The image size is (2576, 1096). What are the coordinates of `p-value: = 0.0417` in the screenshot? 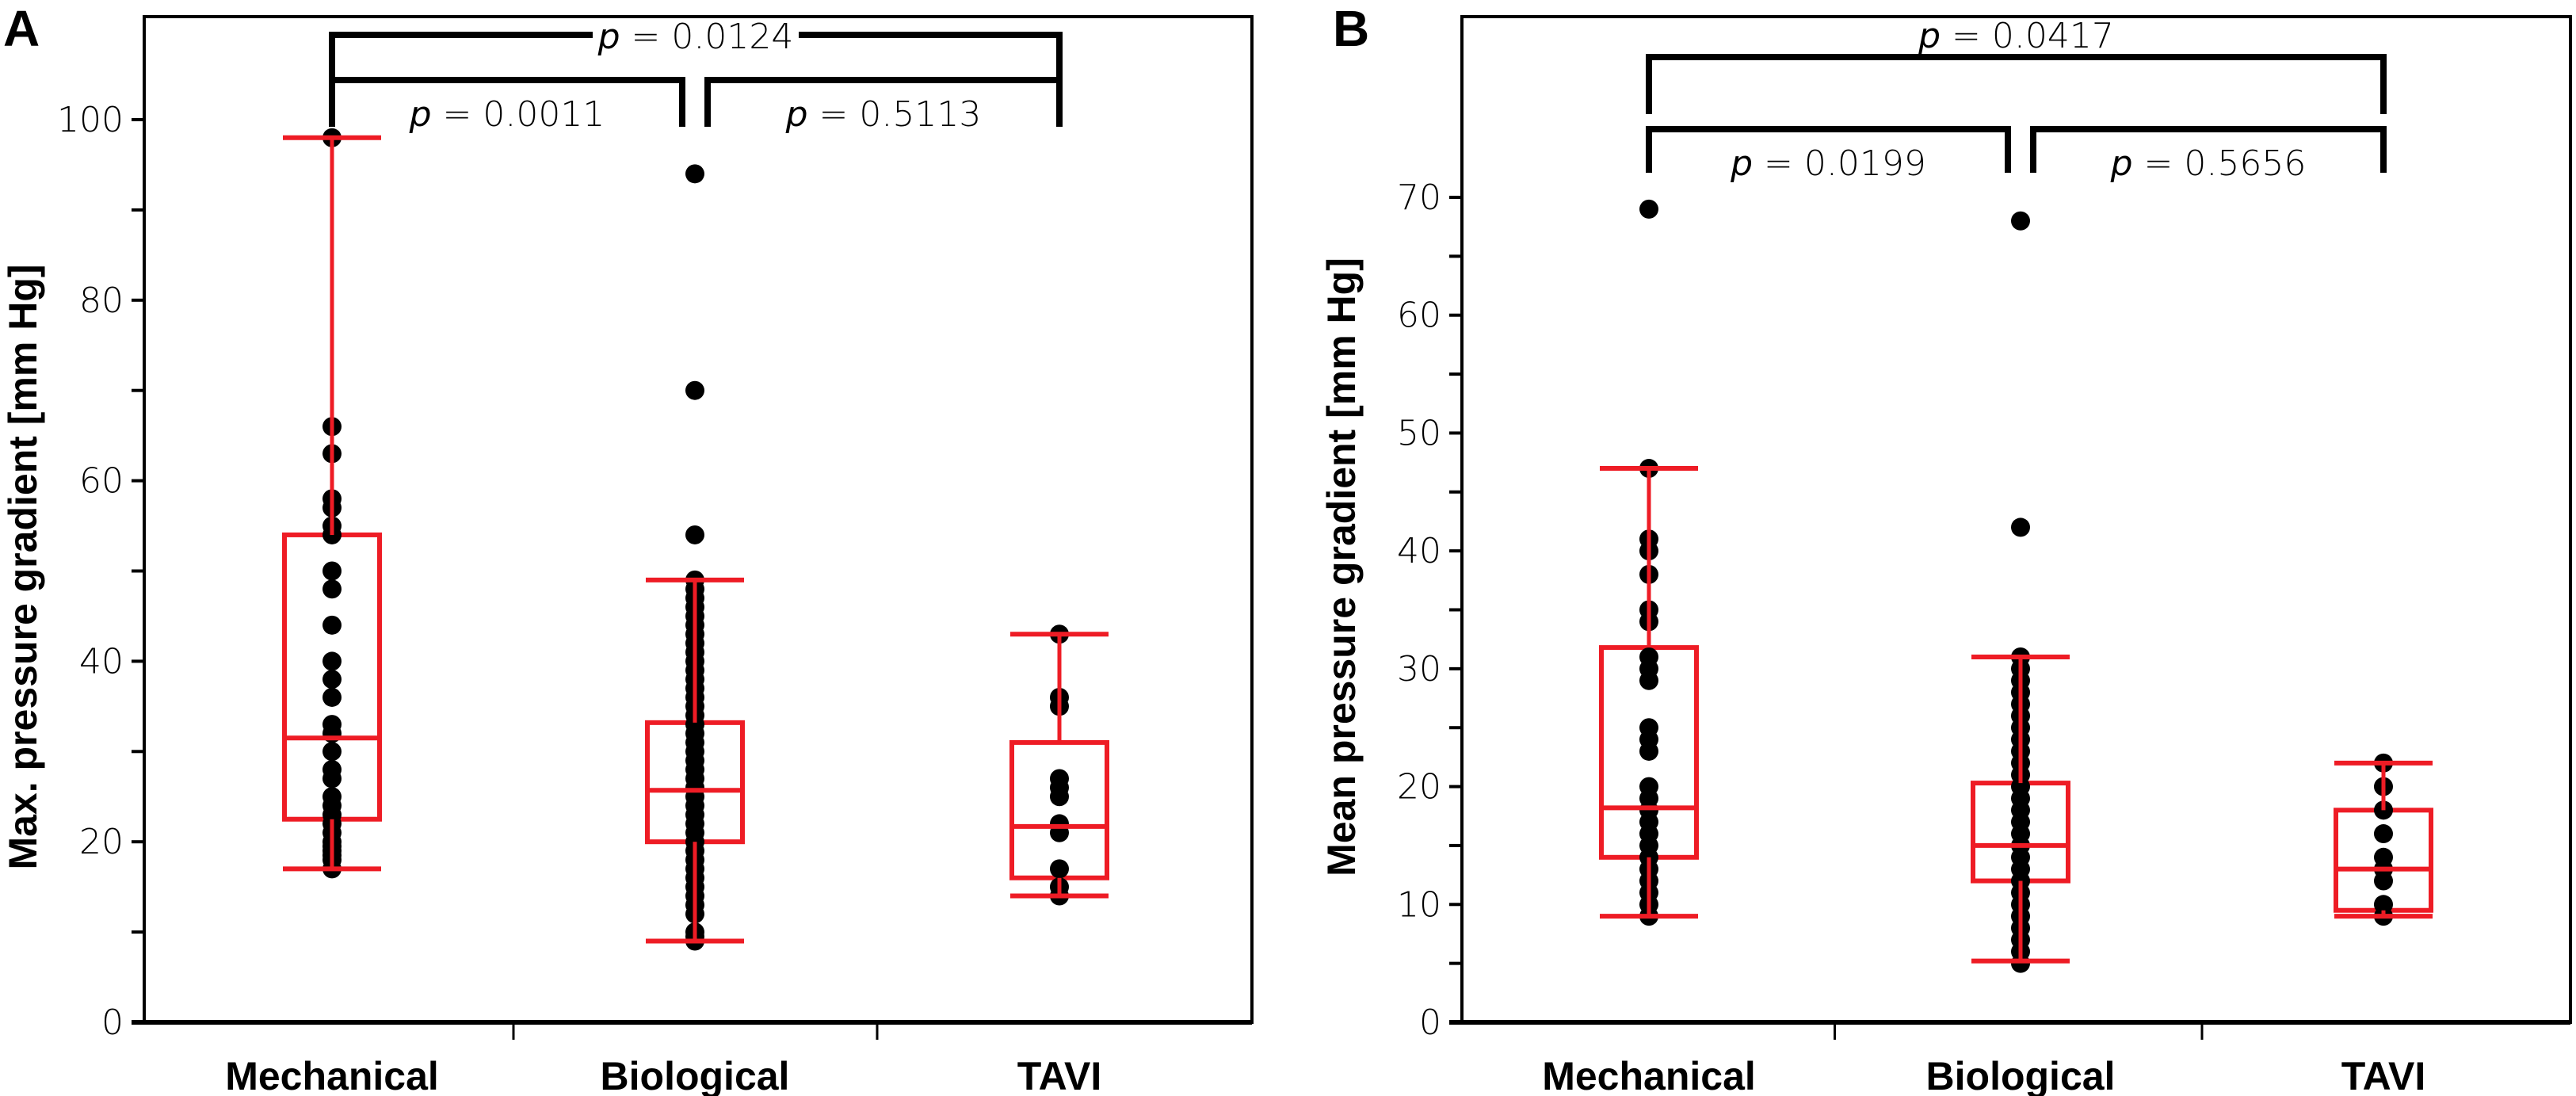 It's located at (2033, 36).